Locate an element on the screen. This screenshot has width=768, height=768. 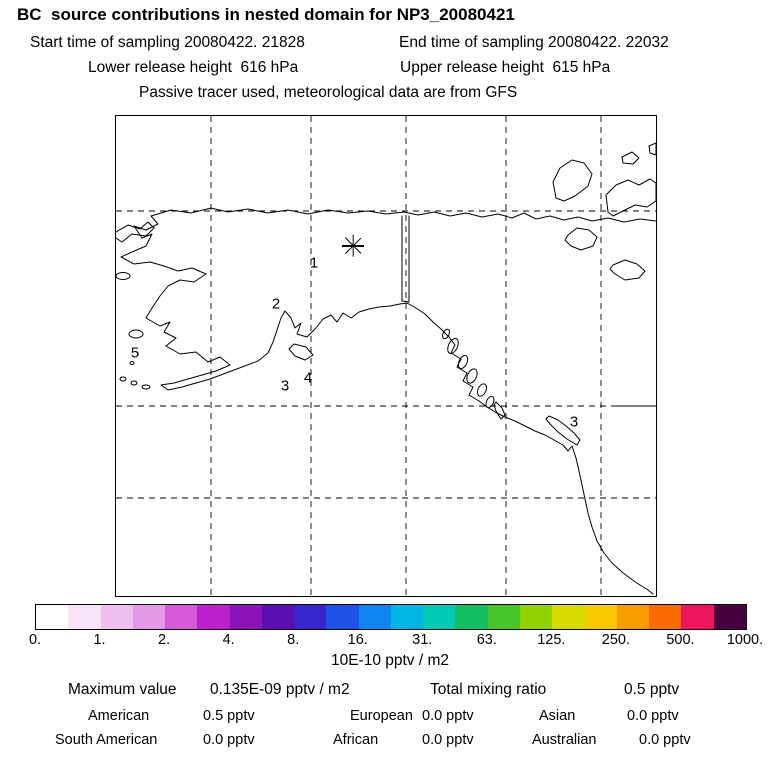
total-mixing-ratio-label: Total mixing ratio is located at coordinates (488, 689).